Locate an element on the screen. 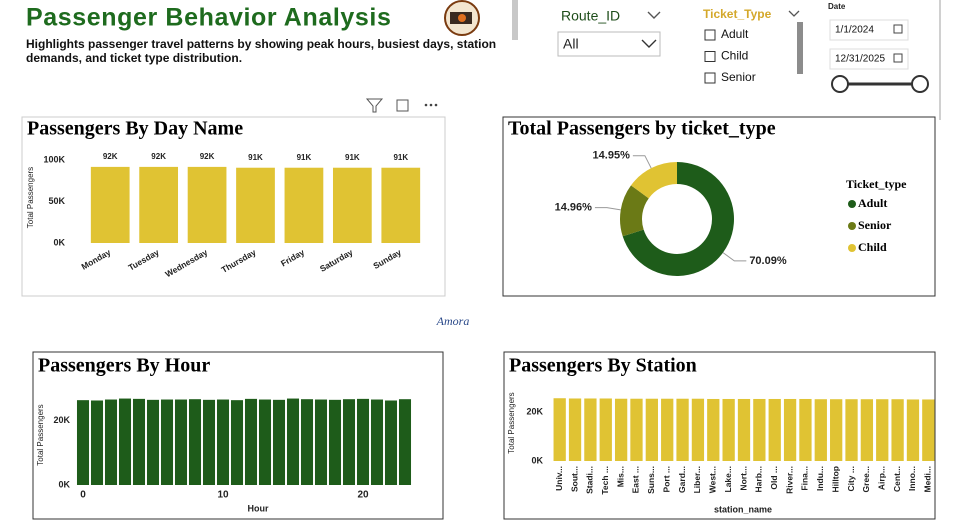 Image resolution: width=958 pixels, height=530 pixels. checkbox-label: Adult is located at coordinates (735, 34).